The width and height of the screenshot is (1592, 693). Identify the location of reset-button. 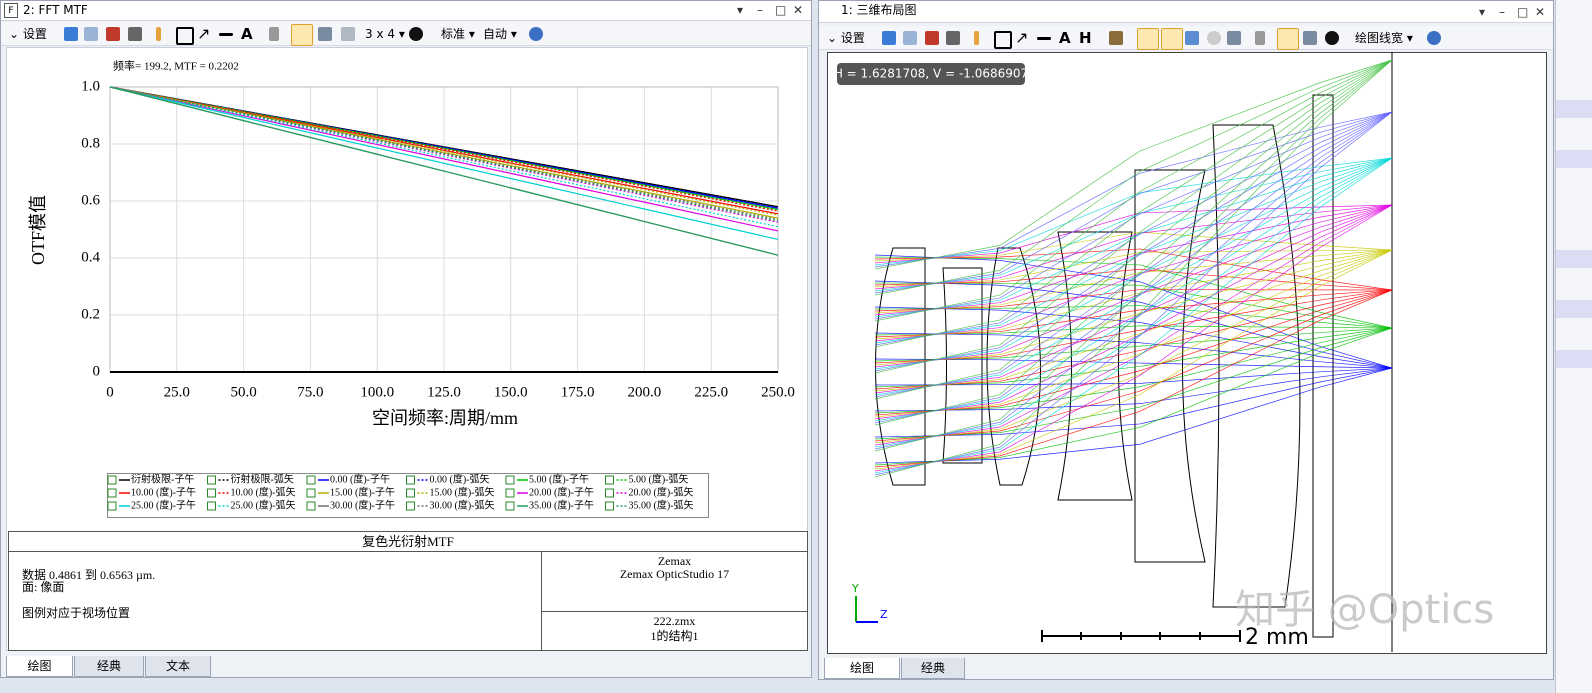
(1234, 38).